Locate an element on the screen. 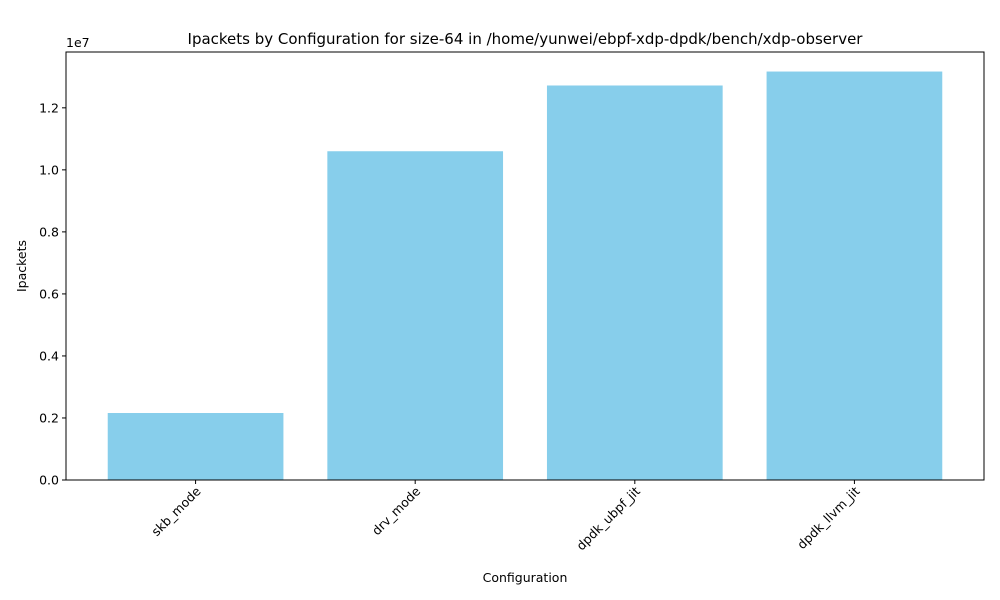 This screenshot has height=600, width=1000. bar-drv_mode is located at coordinates (415, 315).